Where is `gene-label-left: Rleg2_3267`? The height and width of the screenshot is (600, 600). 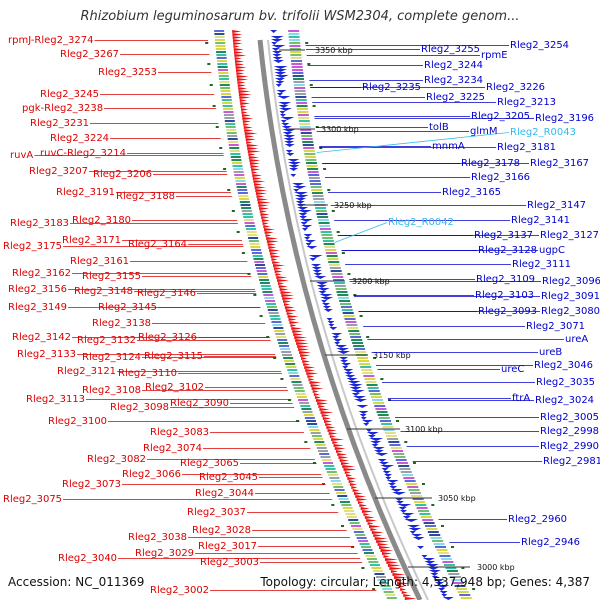
gene-label-left: Rleg2_3267 is located at coordinates (89, 54).